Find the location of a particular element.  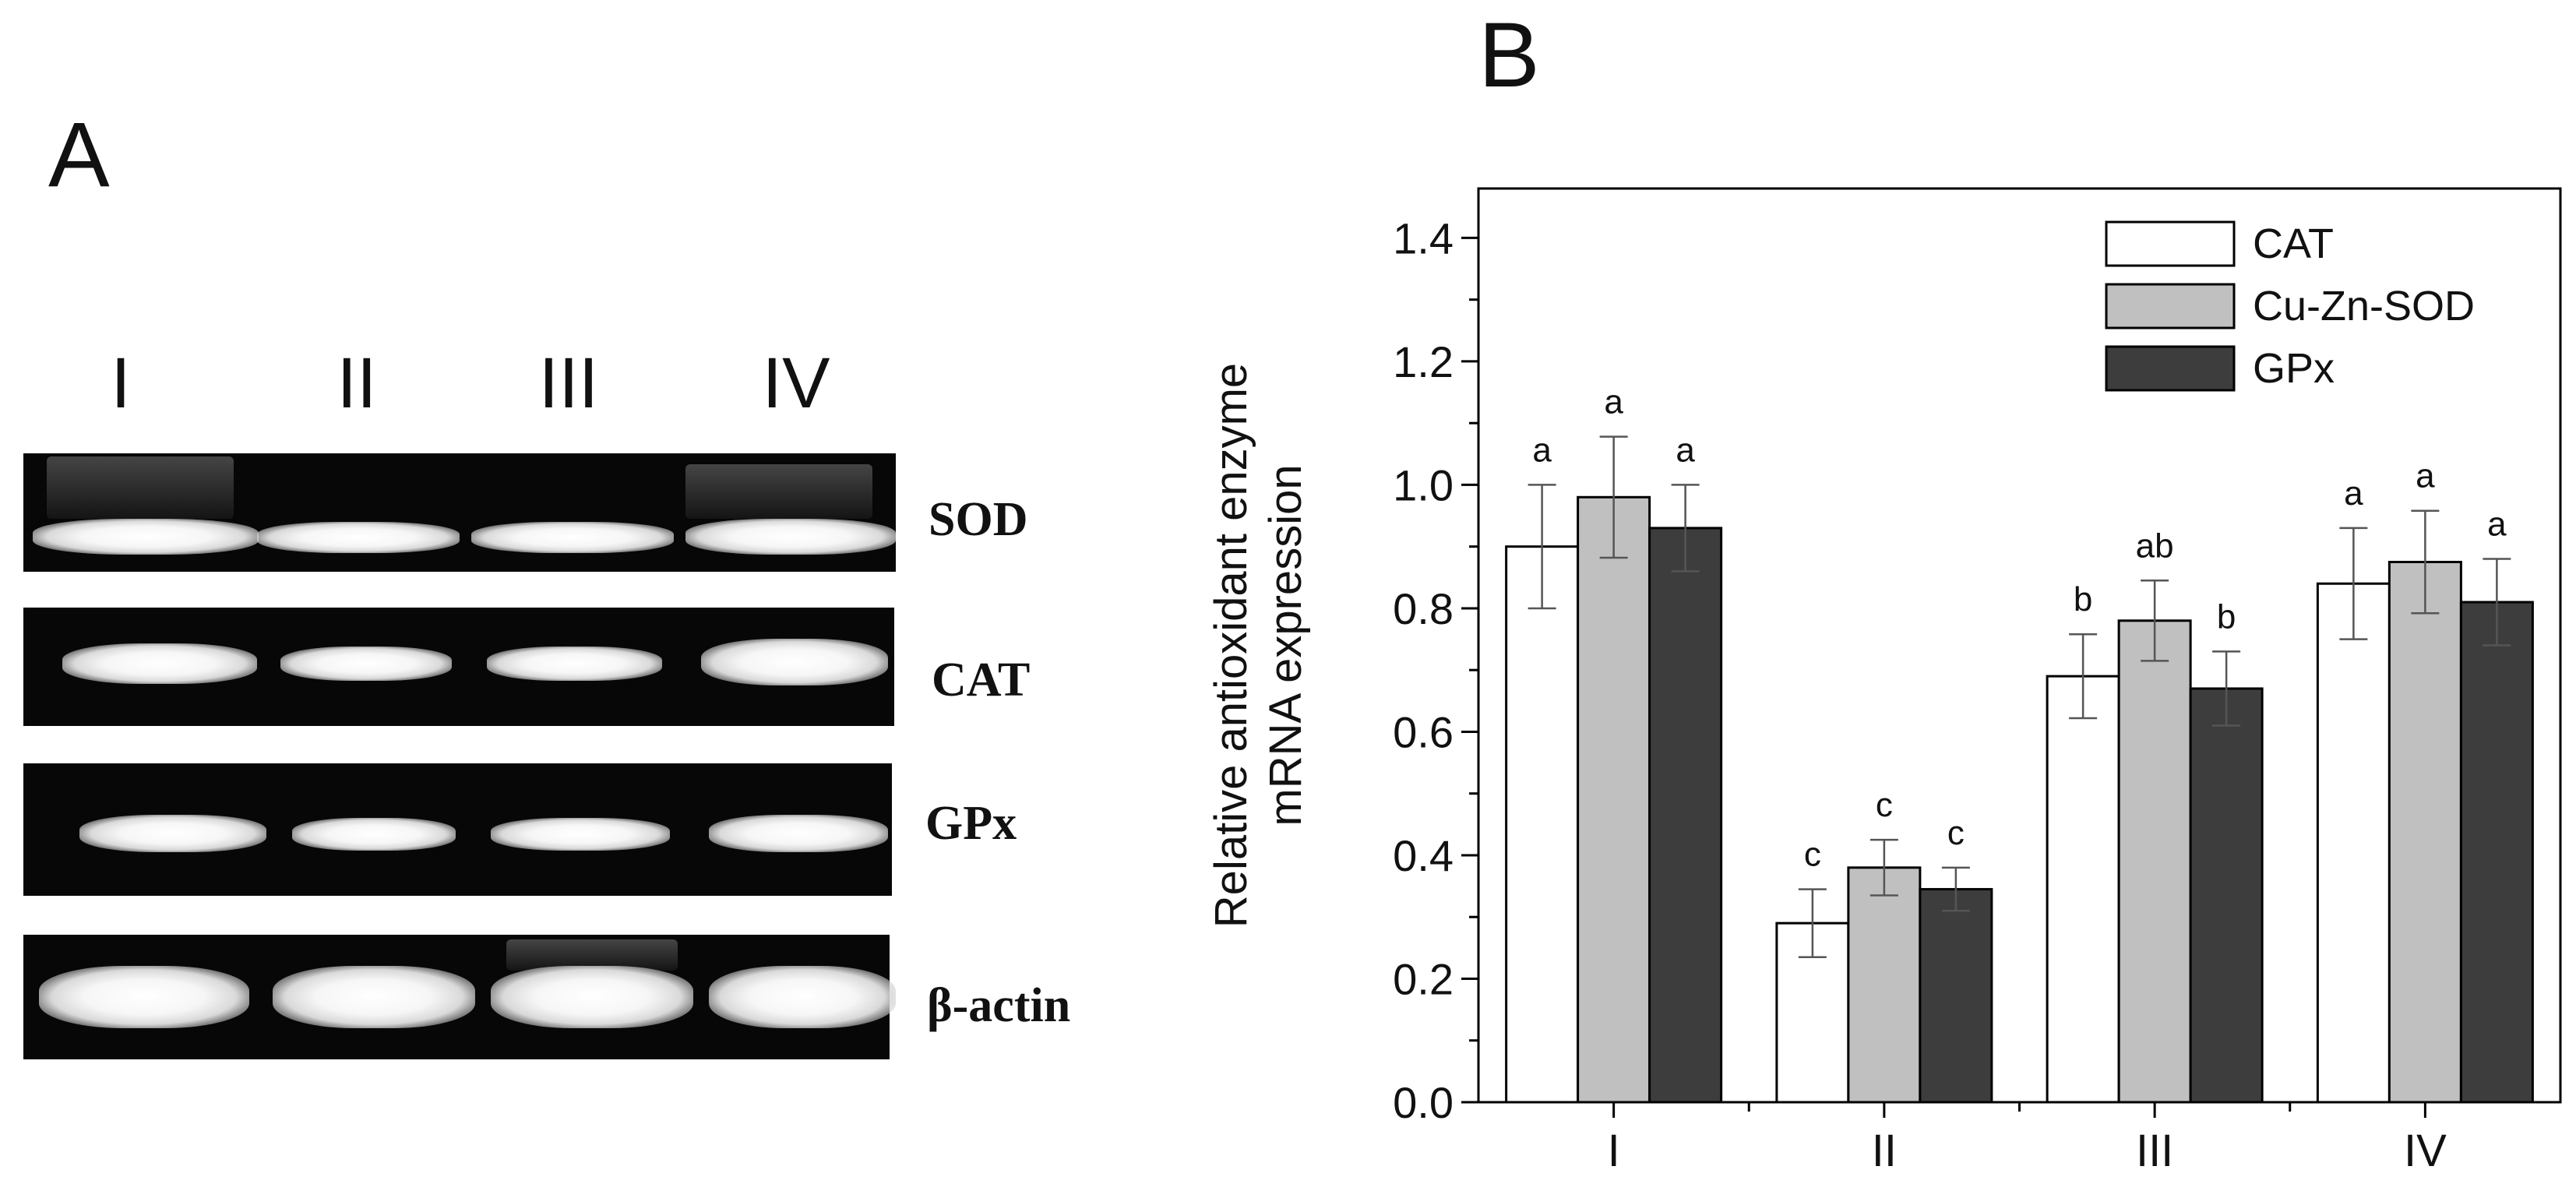

x-tick-label: III is located at coordinates (2154, 1151).